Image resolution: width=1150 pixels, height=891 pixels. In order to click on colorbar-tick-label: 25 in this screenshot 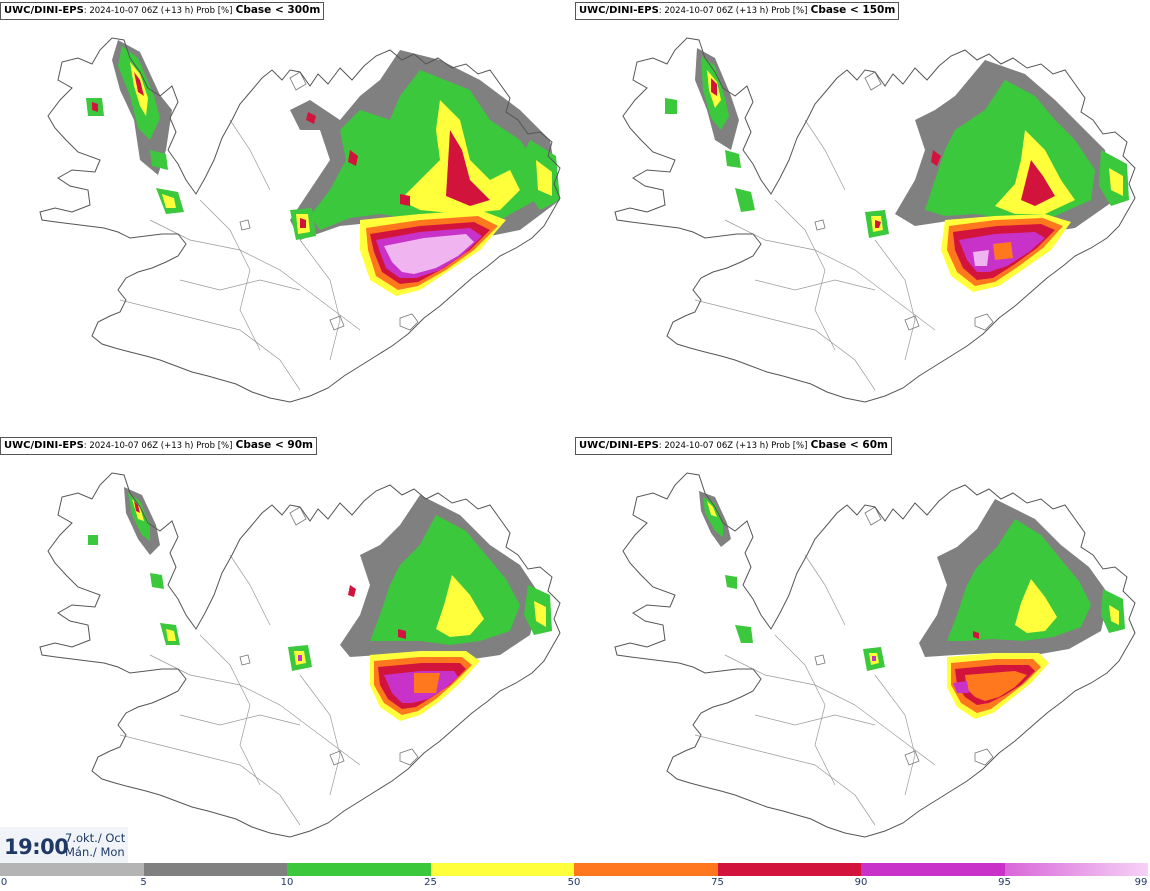, I will do `click(430, 882)`.